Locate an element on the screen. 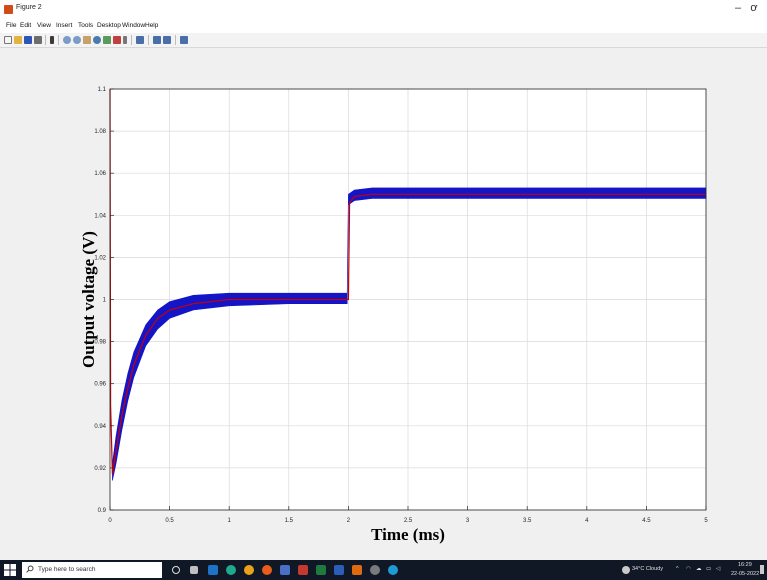 The height and width of the screenshot is (580, 767). edit-plot-icon is located at coordinates (52, 40).